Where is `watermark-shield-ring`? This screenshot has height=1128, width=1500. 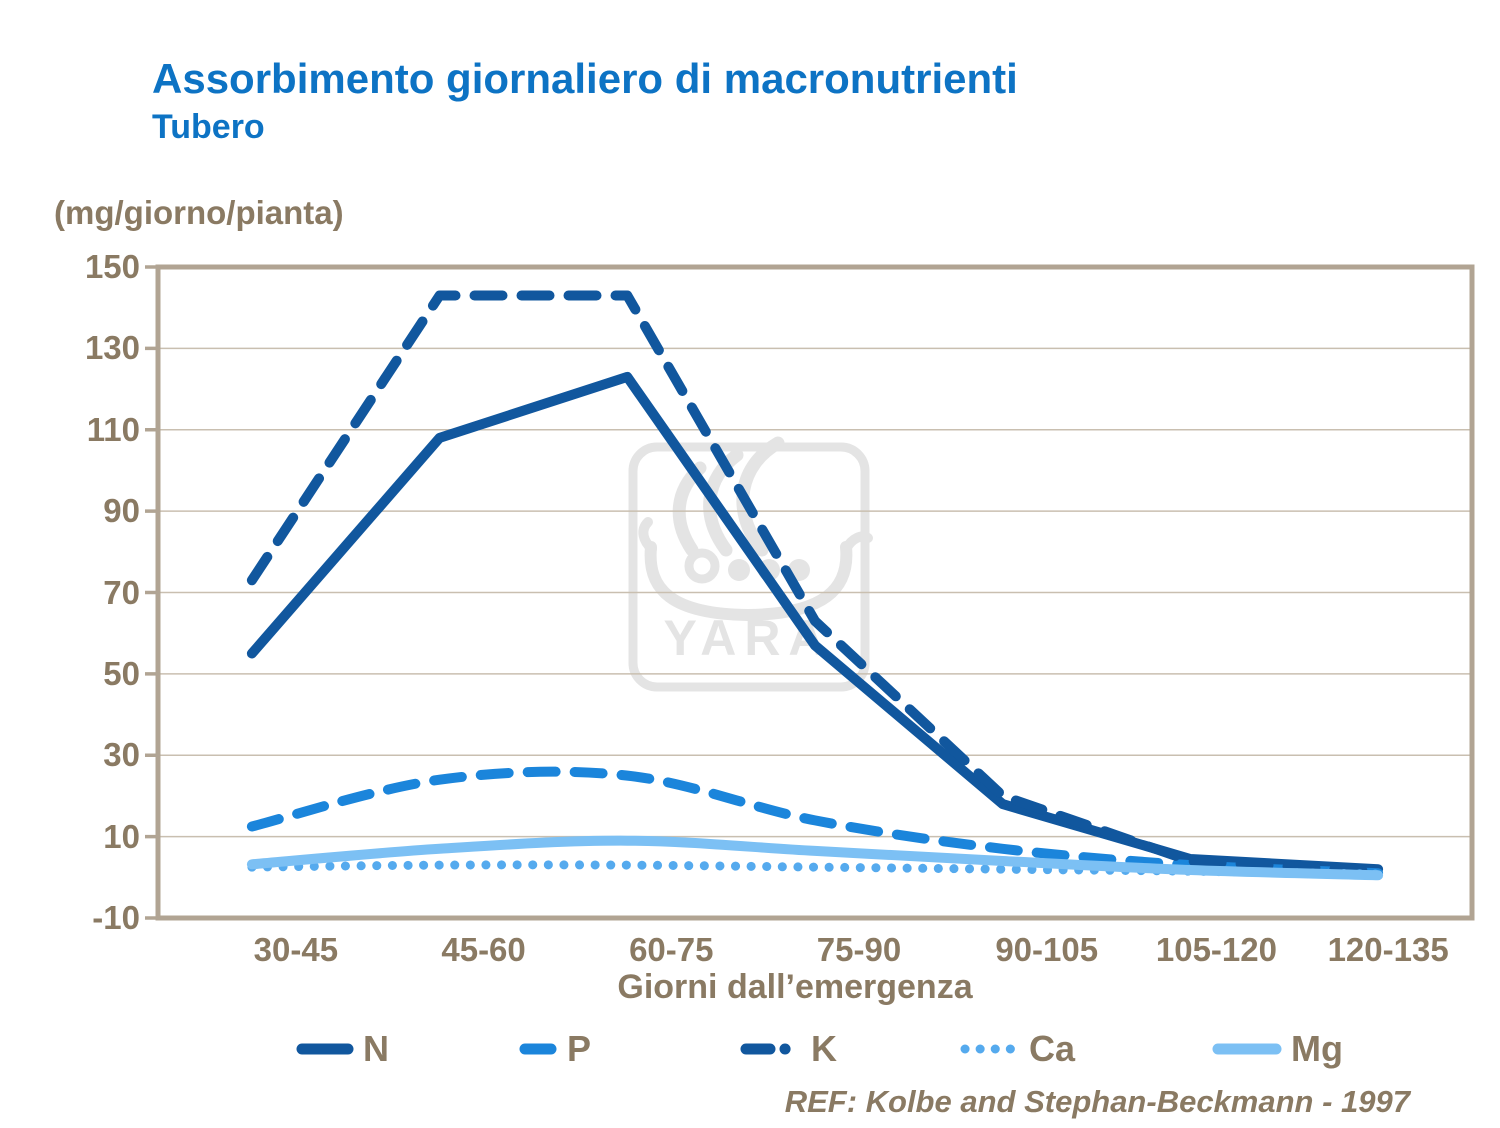
watermark-shield-ring is located at coordinates (702, 566).